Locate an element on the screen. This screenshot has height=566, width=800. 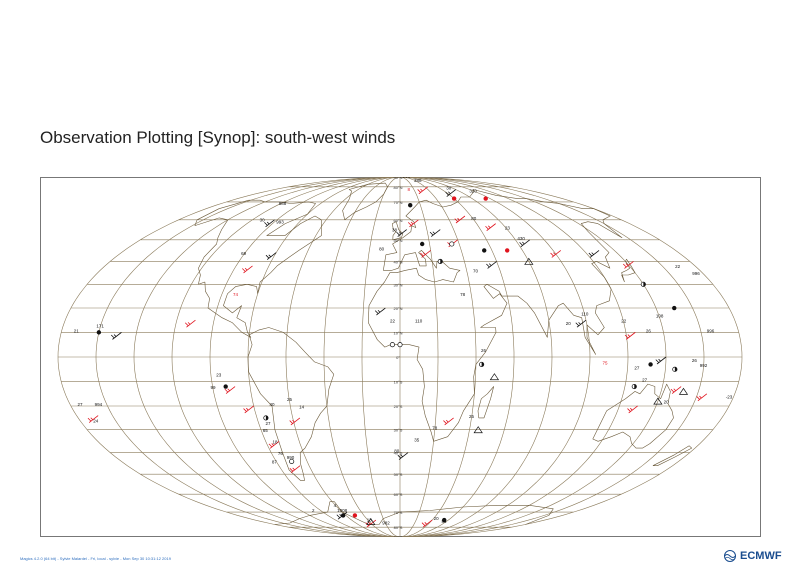
obs-label: 13 is located at coordinates (370, 520).